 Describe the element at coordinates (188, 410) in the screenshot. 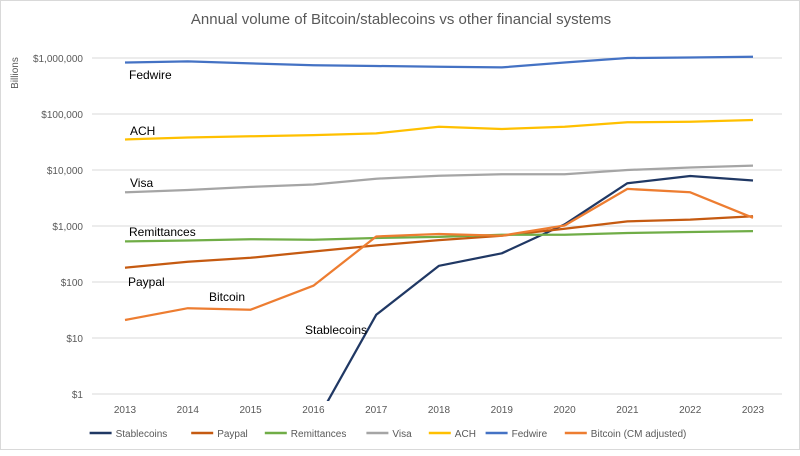

I see `x-tick-label: 2014` at that location.